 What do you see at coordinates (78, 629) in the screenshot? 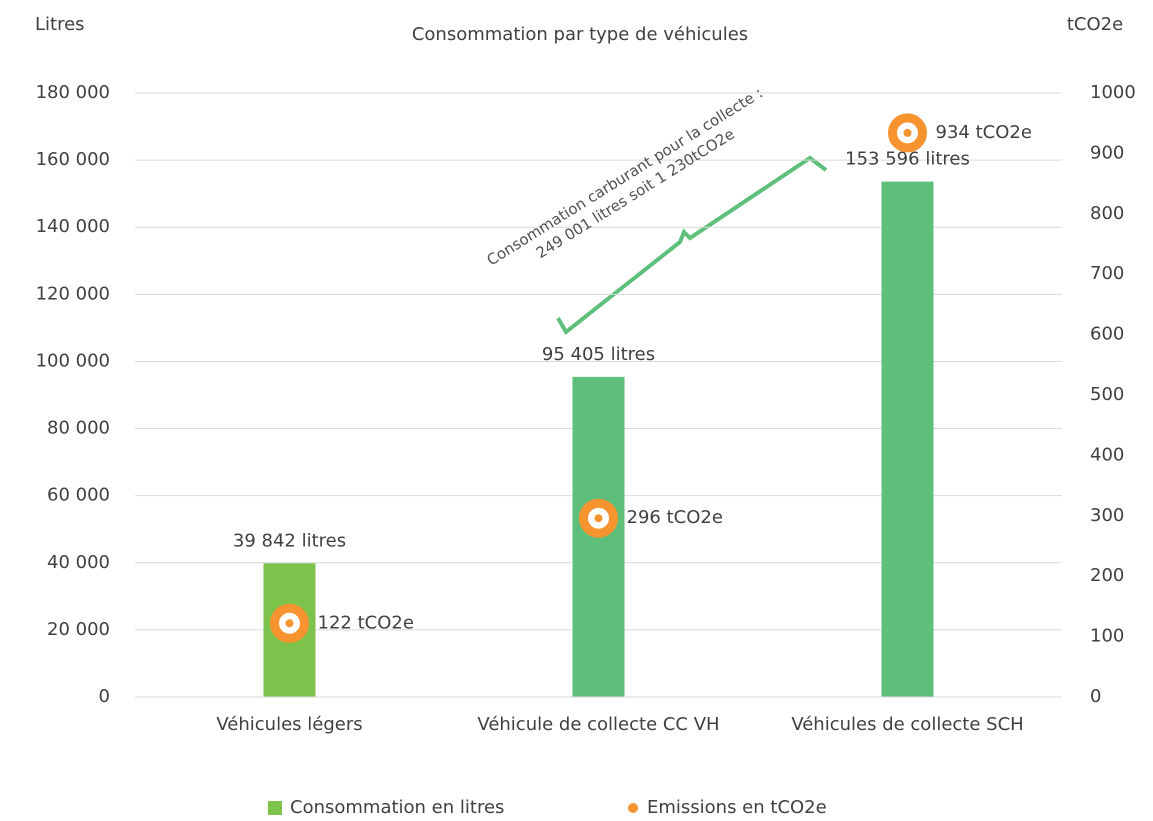
I see `y-tick-label: 20 000` at bounding box center [78, 629].